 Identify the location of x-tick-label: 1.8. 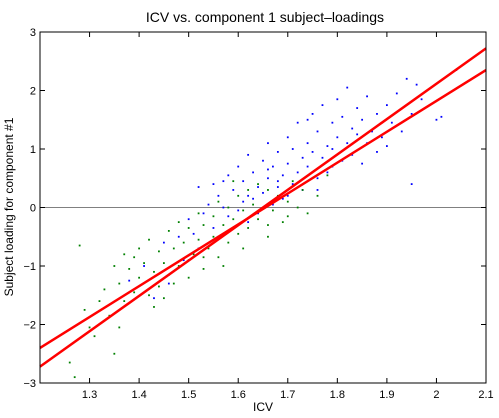
(337, 395).